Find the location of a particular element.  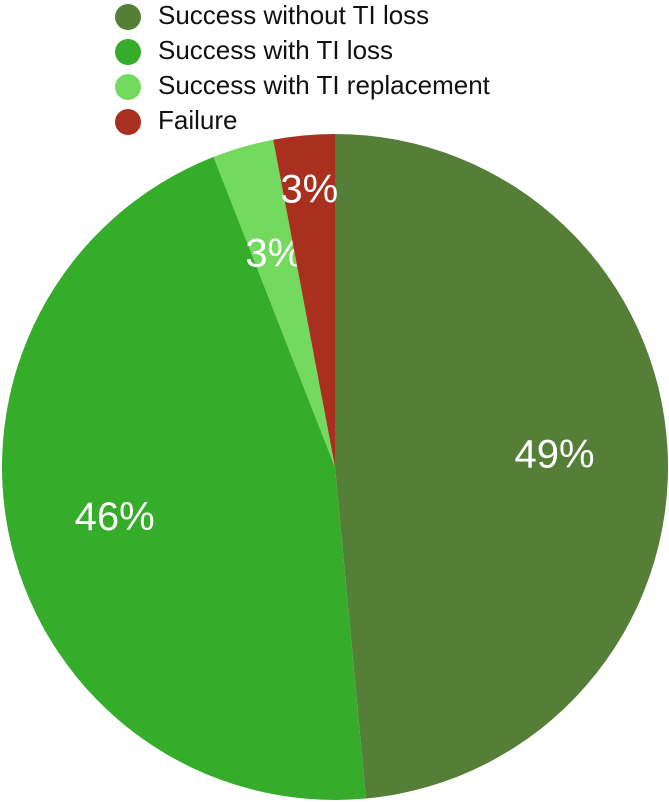

legend-text: Success with TI replacement is located at coordinates (324, 85).